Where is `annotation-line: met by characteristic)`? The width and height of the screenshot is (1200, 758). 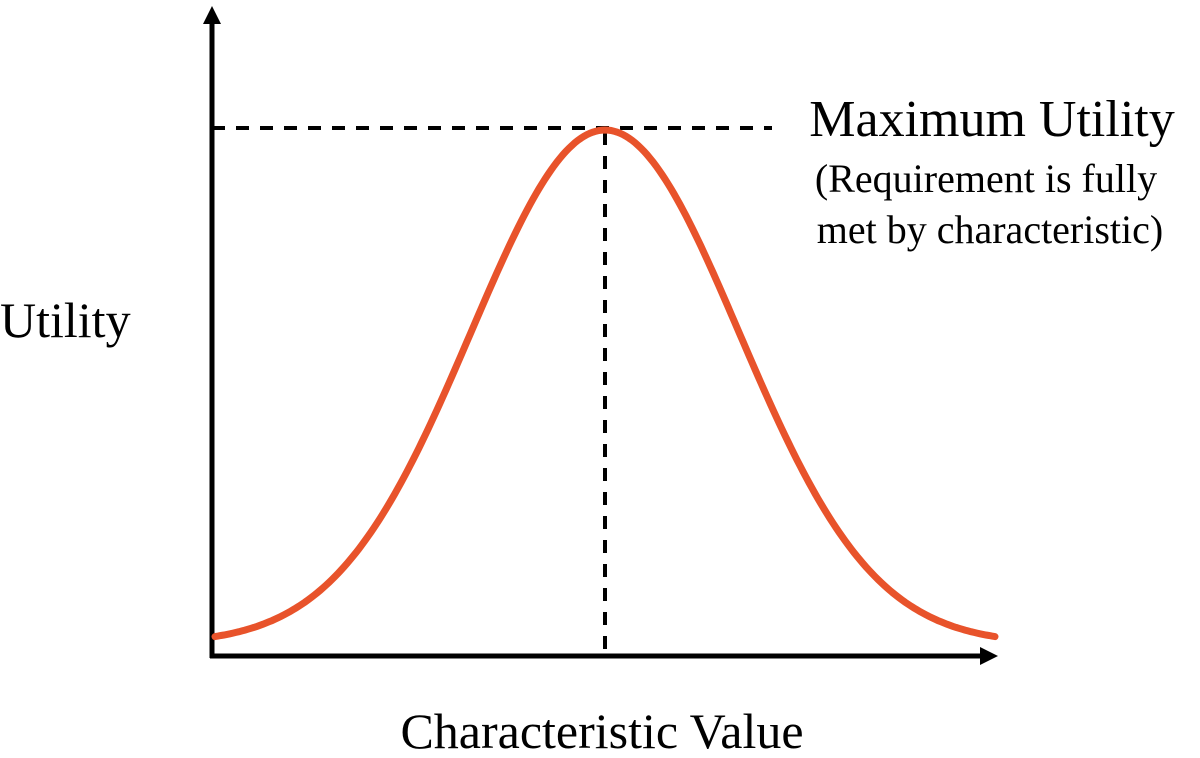
annotation-line: met by characteristic) is located at coordinates (990, 229).